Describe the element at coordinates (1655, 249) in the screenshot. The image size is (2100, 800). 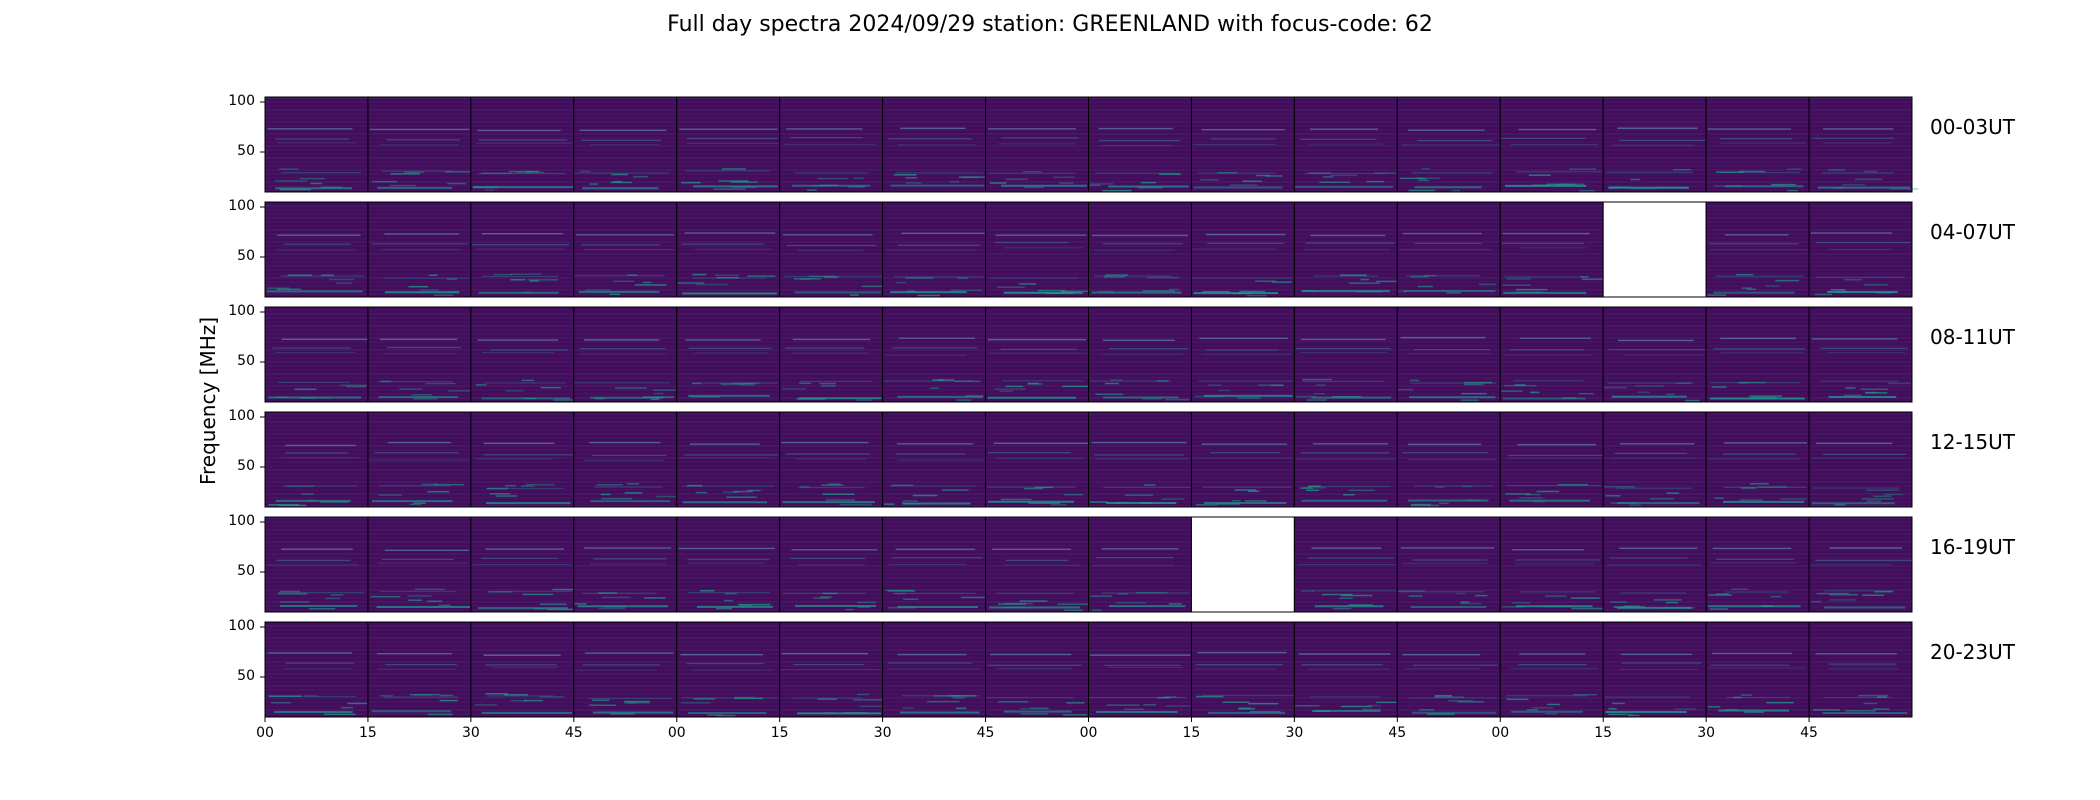
I see `missing-spectrum-panel` at that location.